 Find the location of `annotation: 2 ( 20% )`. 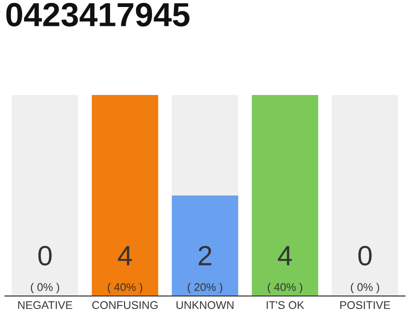

annotation: 2 ( 20% ) is located at coordinates (205, 270).